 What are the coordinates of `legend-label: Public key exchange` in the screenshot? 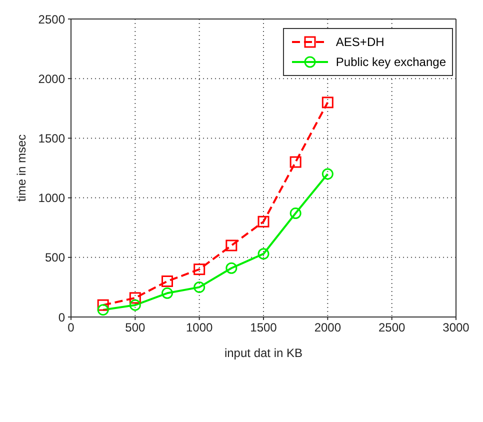 It's located at (391, 62).